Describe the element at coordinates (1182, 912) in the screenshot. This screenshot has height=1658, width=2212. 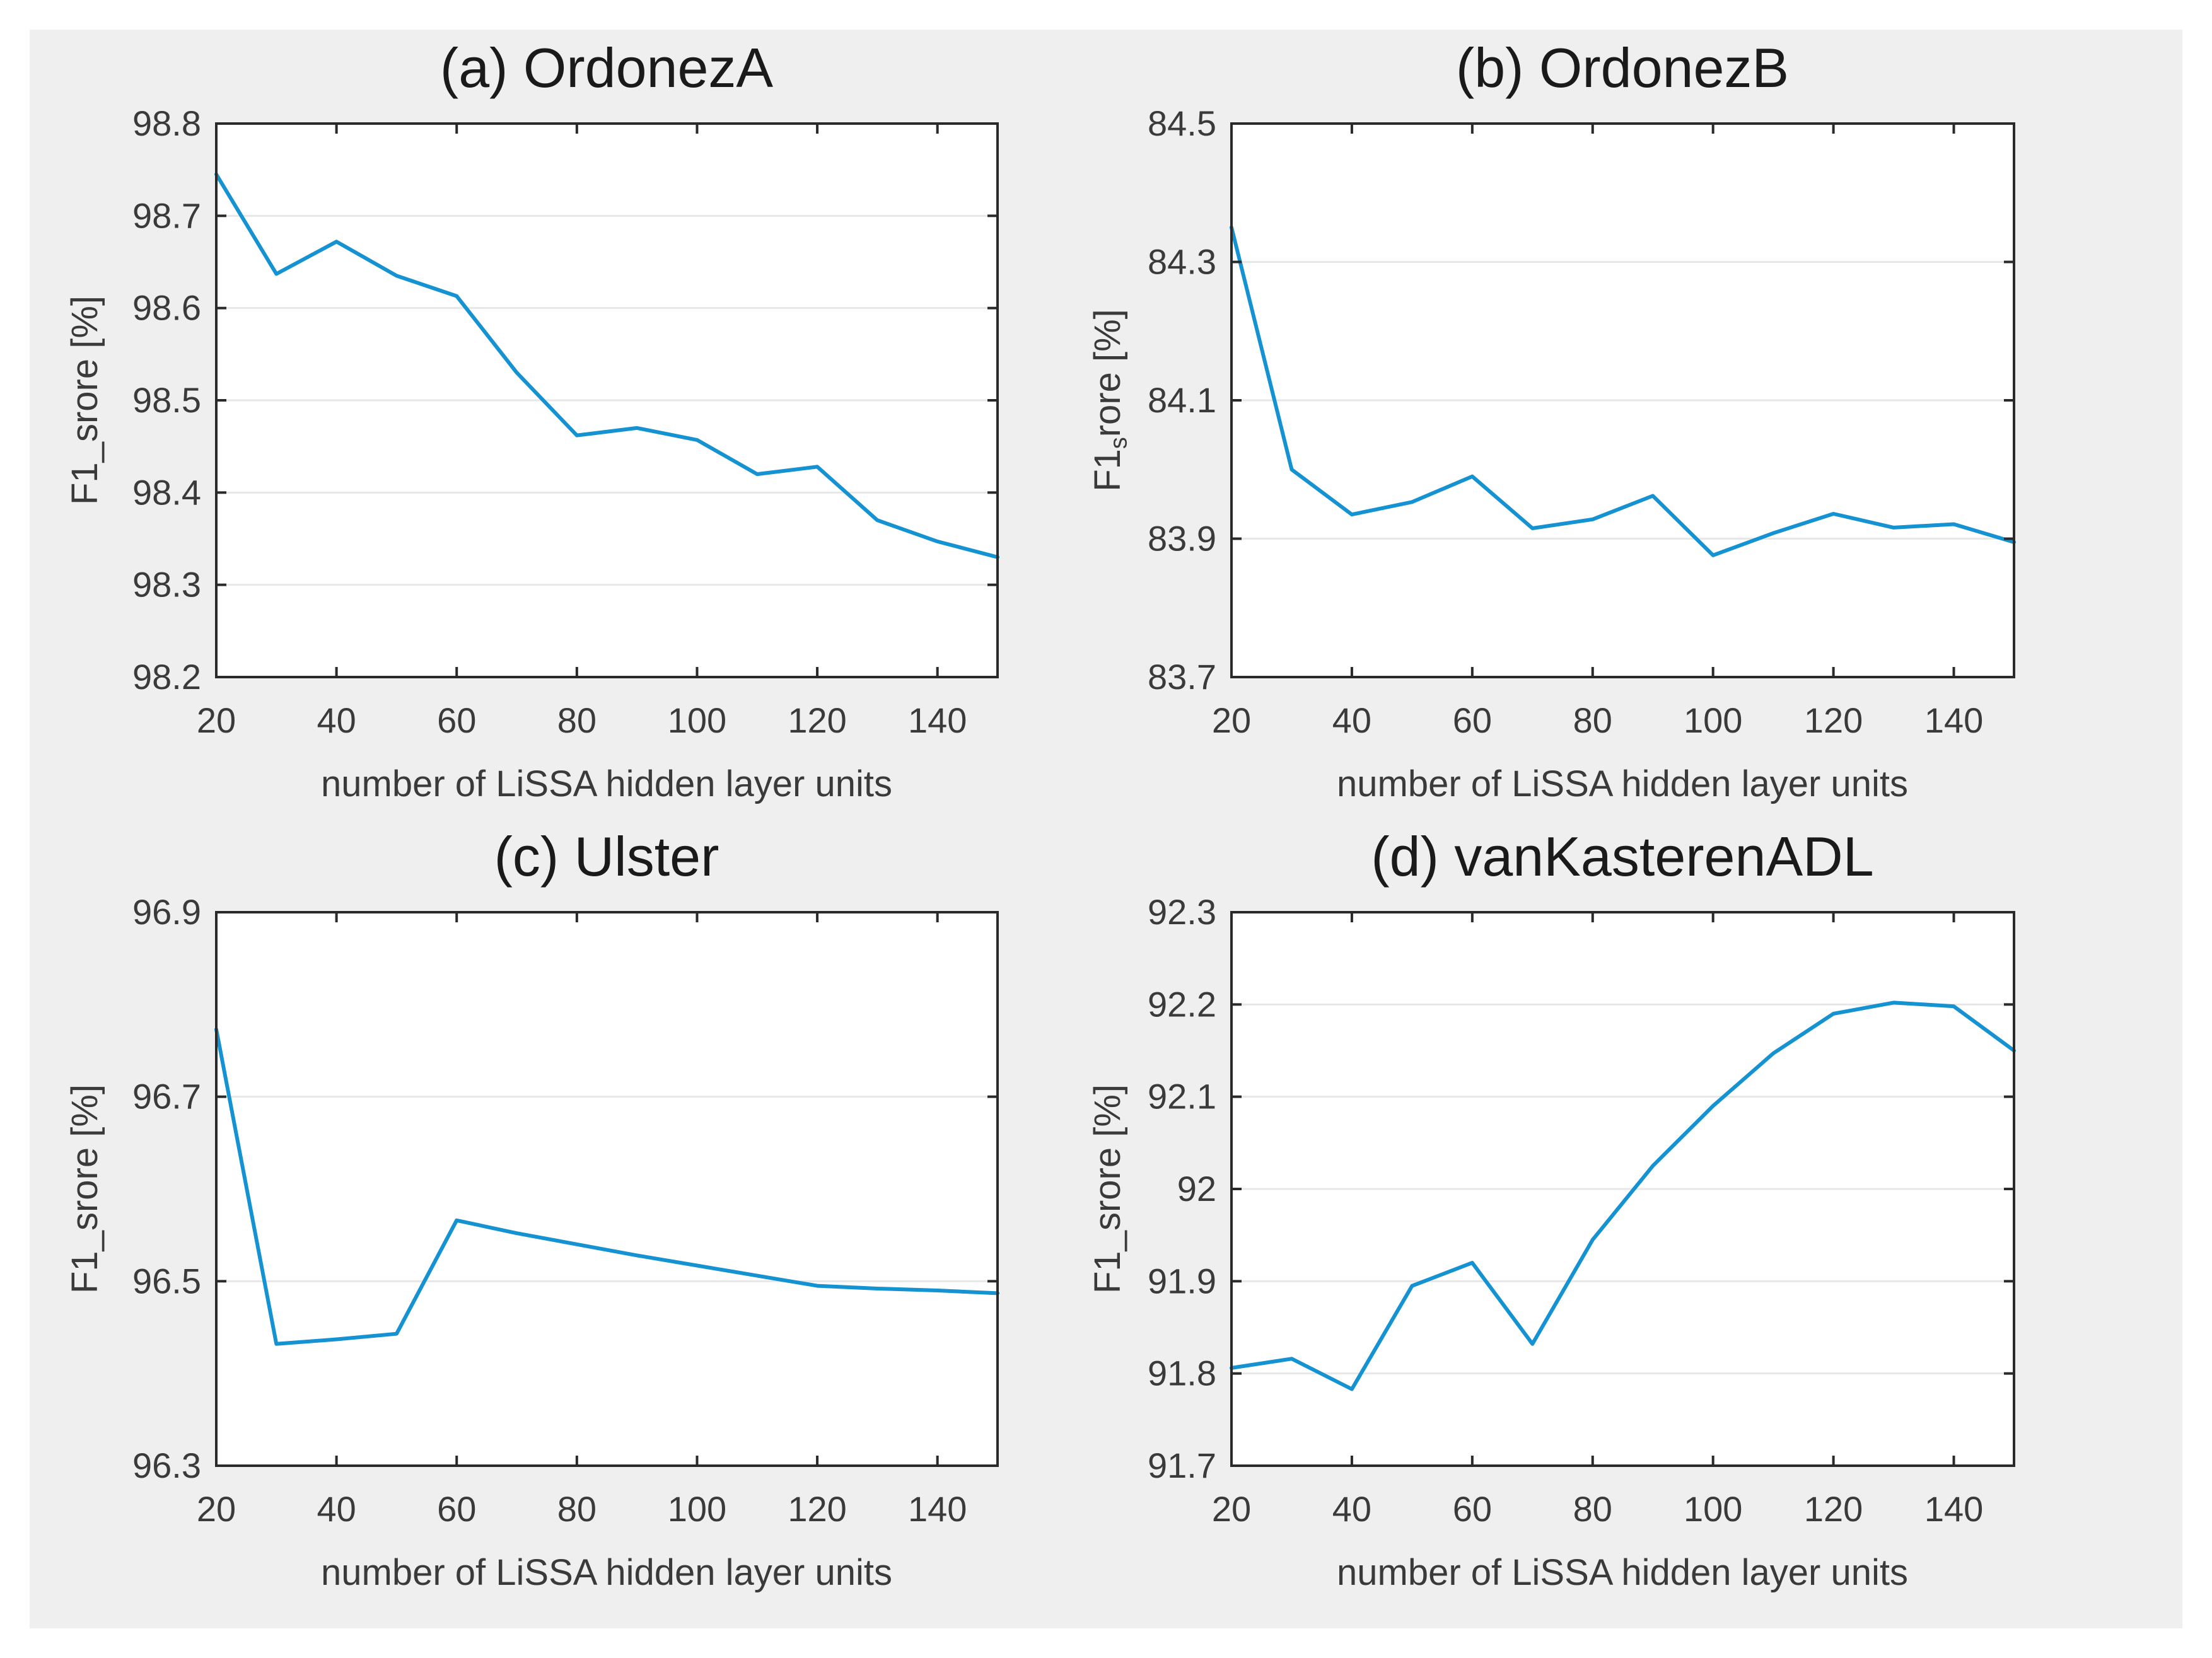
I see `subplot-d-ytick-label: 92.3` at that location.